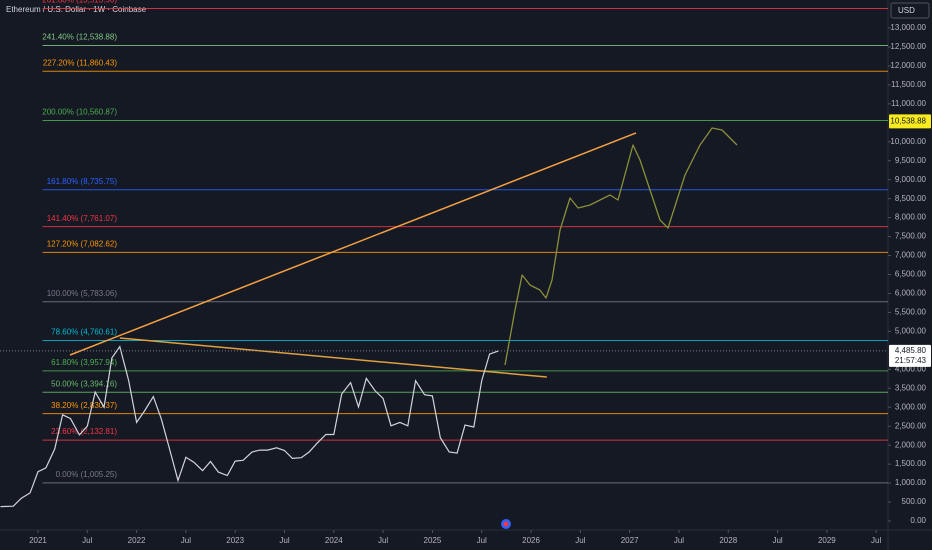  Describe the element at coordinates (909, 84) in the screenshot. I see `y-tick-label: 11,500.00` at that location.